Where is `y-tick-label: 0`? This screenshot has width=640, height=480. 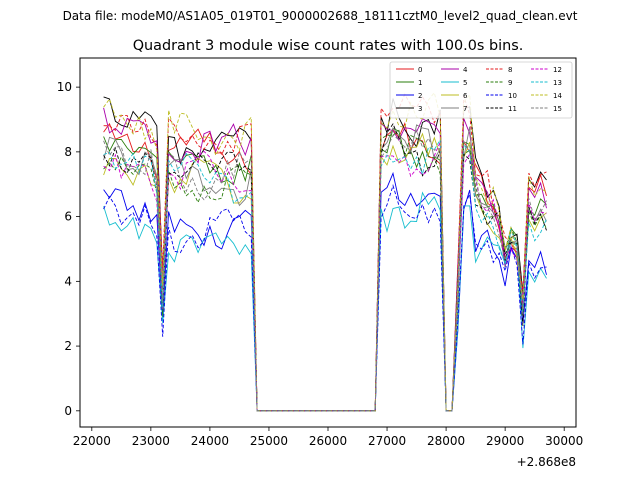
y-tick-label: 0 is located at coordinates (68, 411).